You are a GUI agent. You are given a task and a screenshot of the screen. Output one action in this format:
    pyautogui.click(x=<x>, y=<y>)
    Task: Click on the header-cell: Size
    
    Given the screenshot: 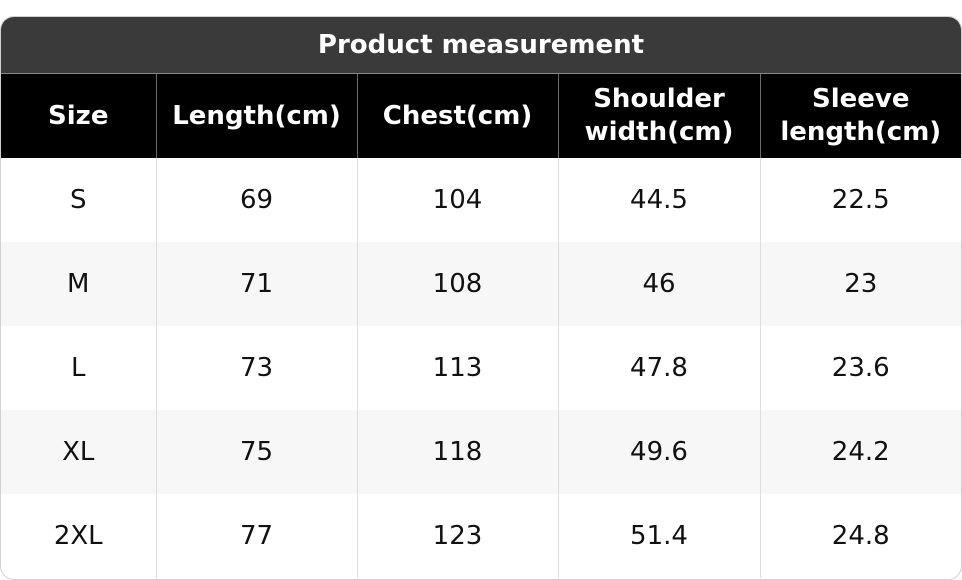 What is the action you would take?
    pyautogui.click(x=78, y=116)
    